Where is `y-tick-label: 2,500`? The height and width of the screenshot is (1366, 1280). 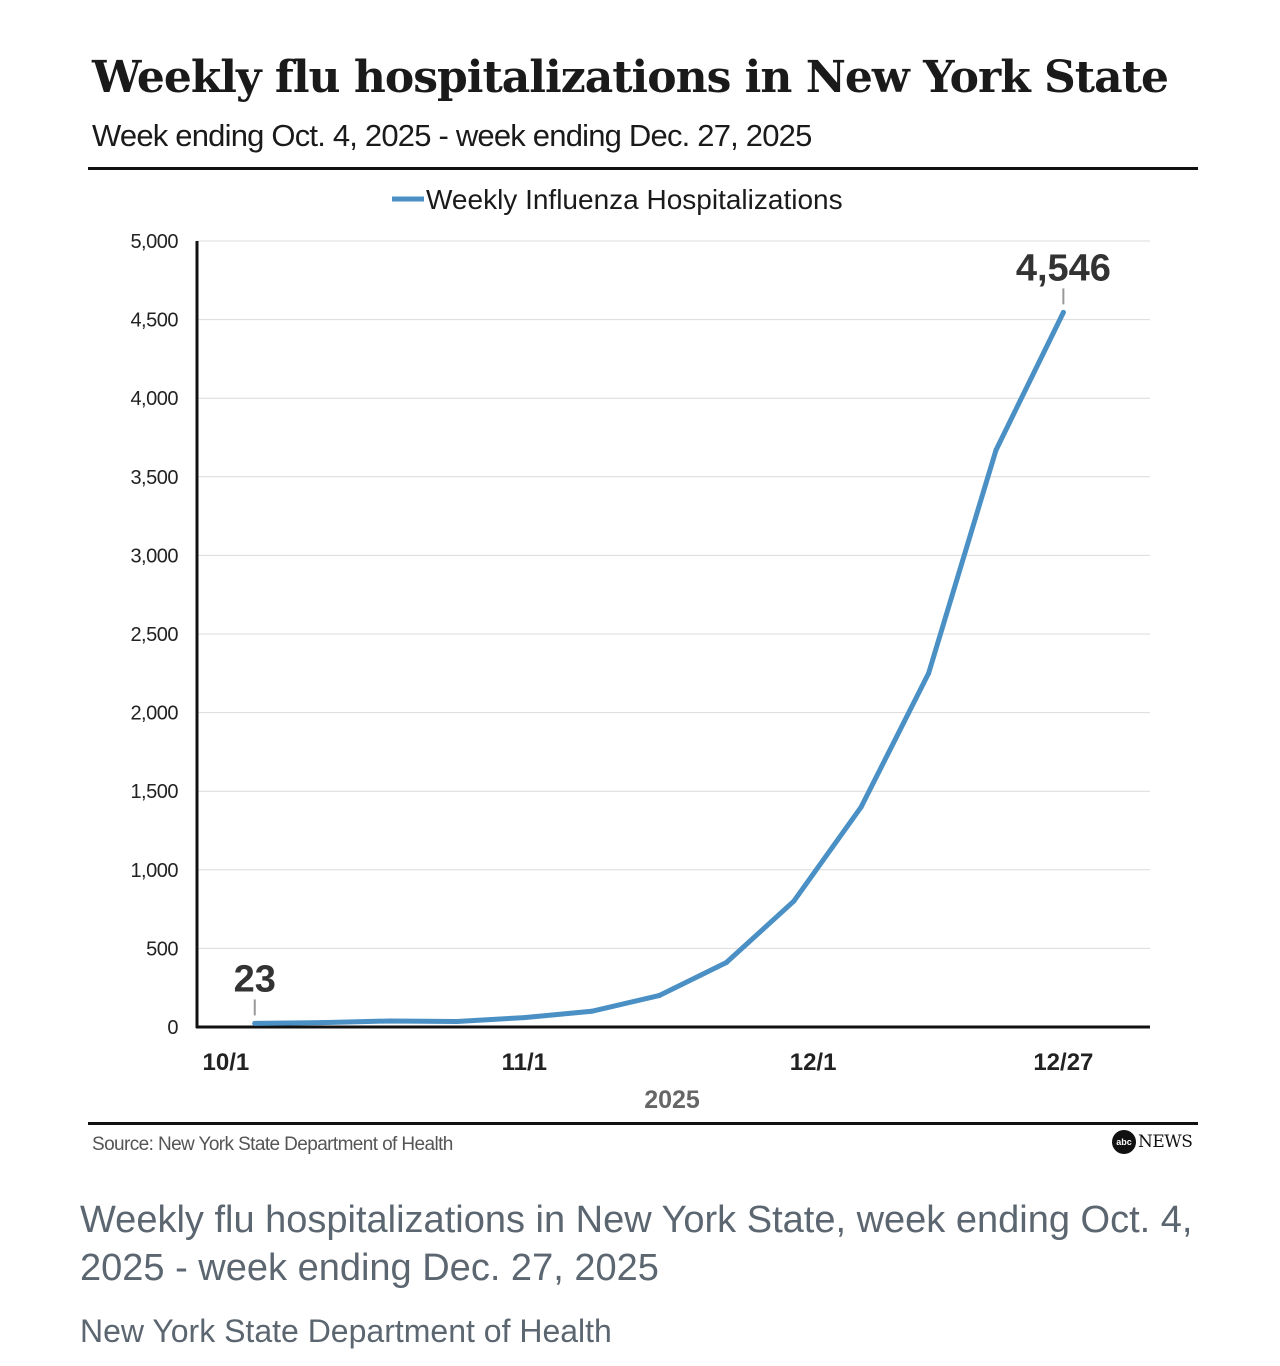 y-tick-label: 2,500 is located at coordinates (154, 635).